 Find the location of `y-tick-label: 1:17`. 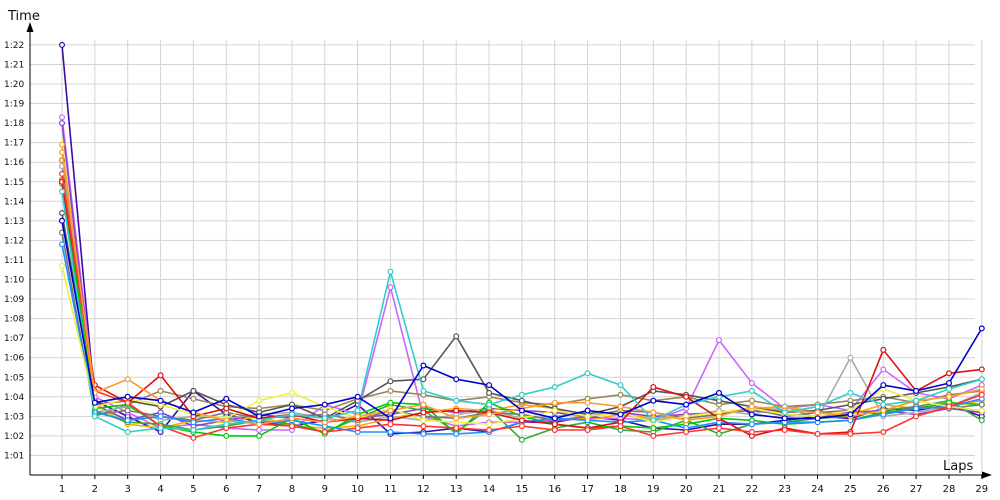

y-tick-label: 1:17 is located at coordinates (14, 144).